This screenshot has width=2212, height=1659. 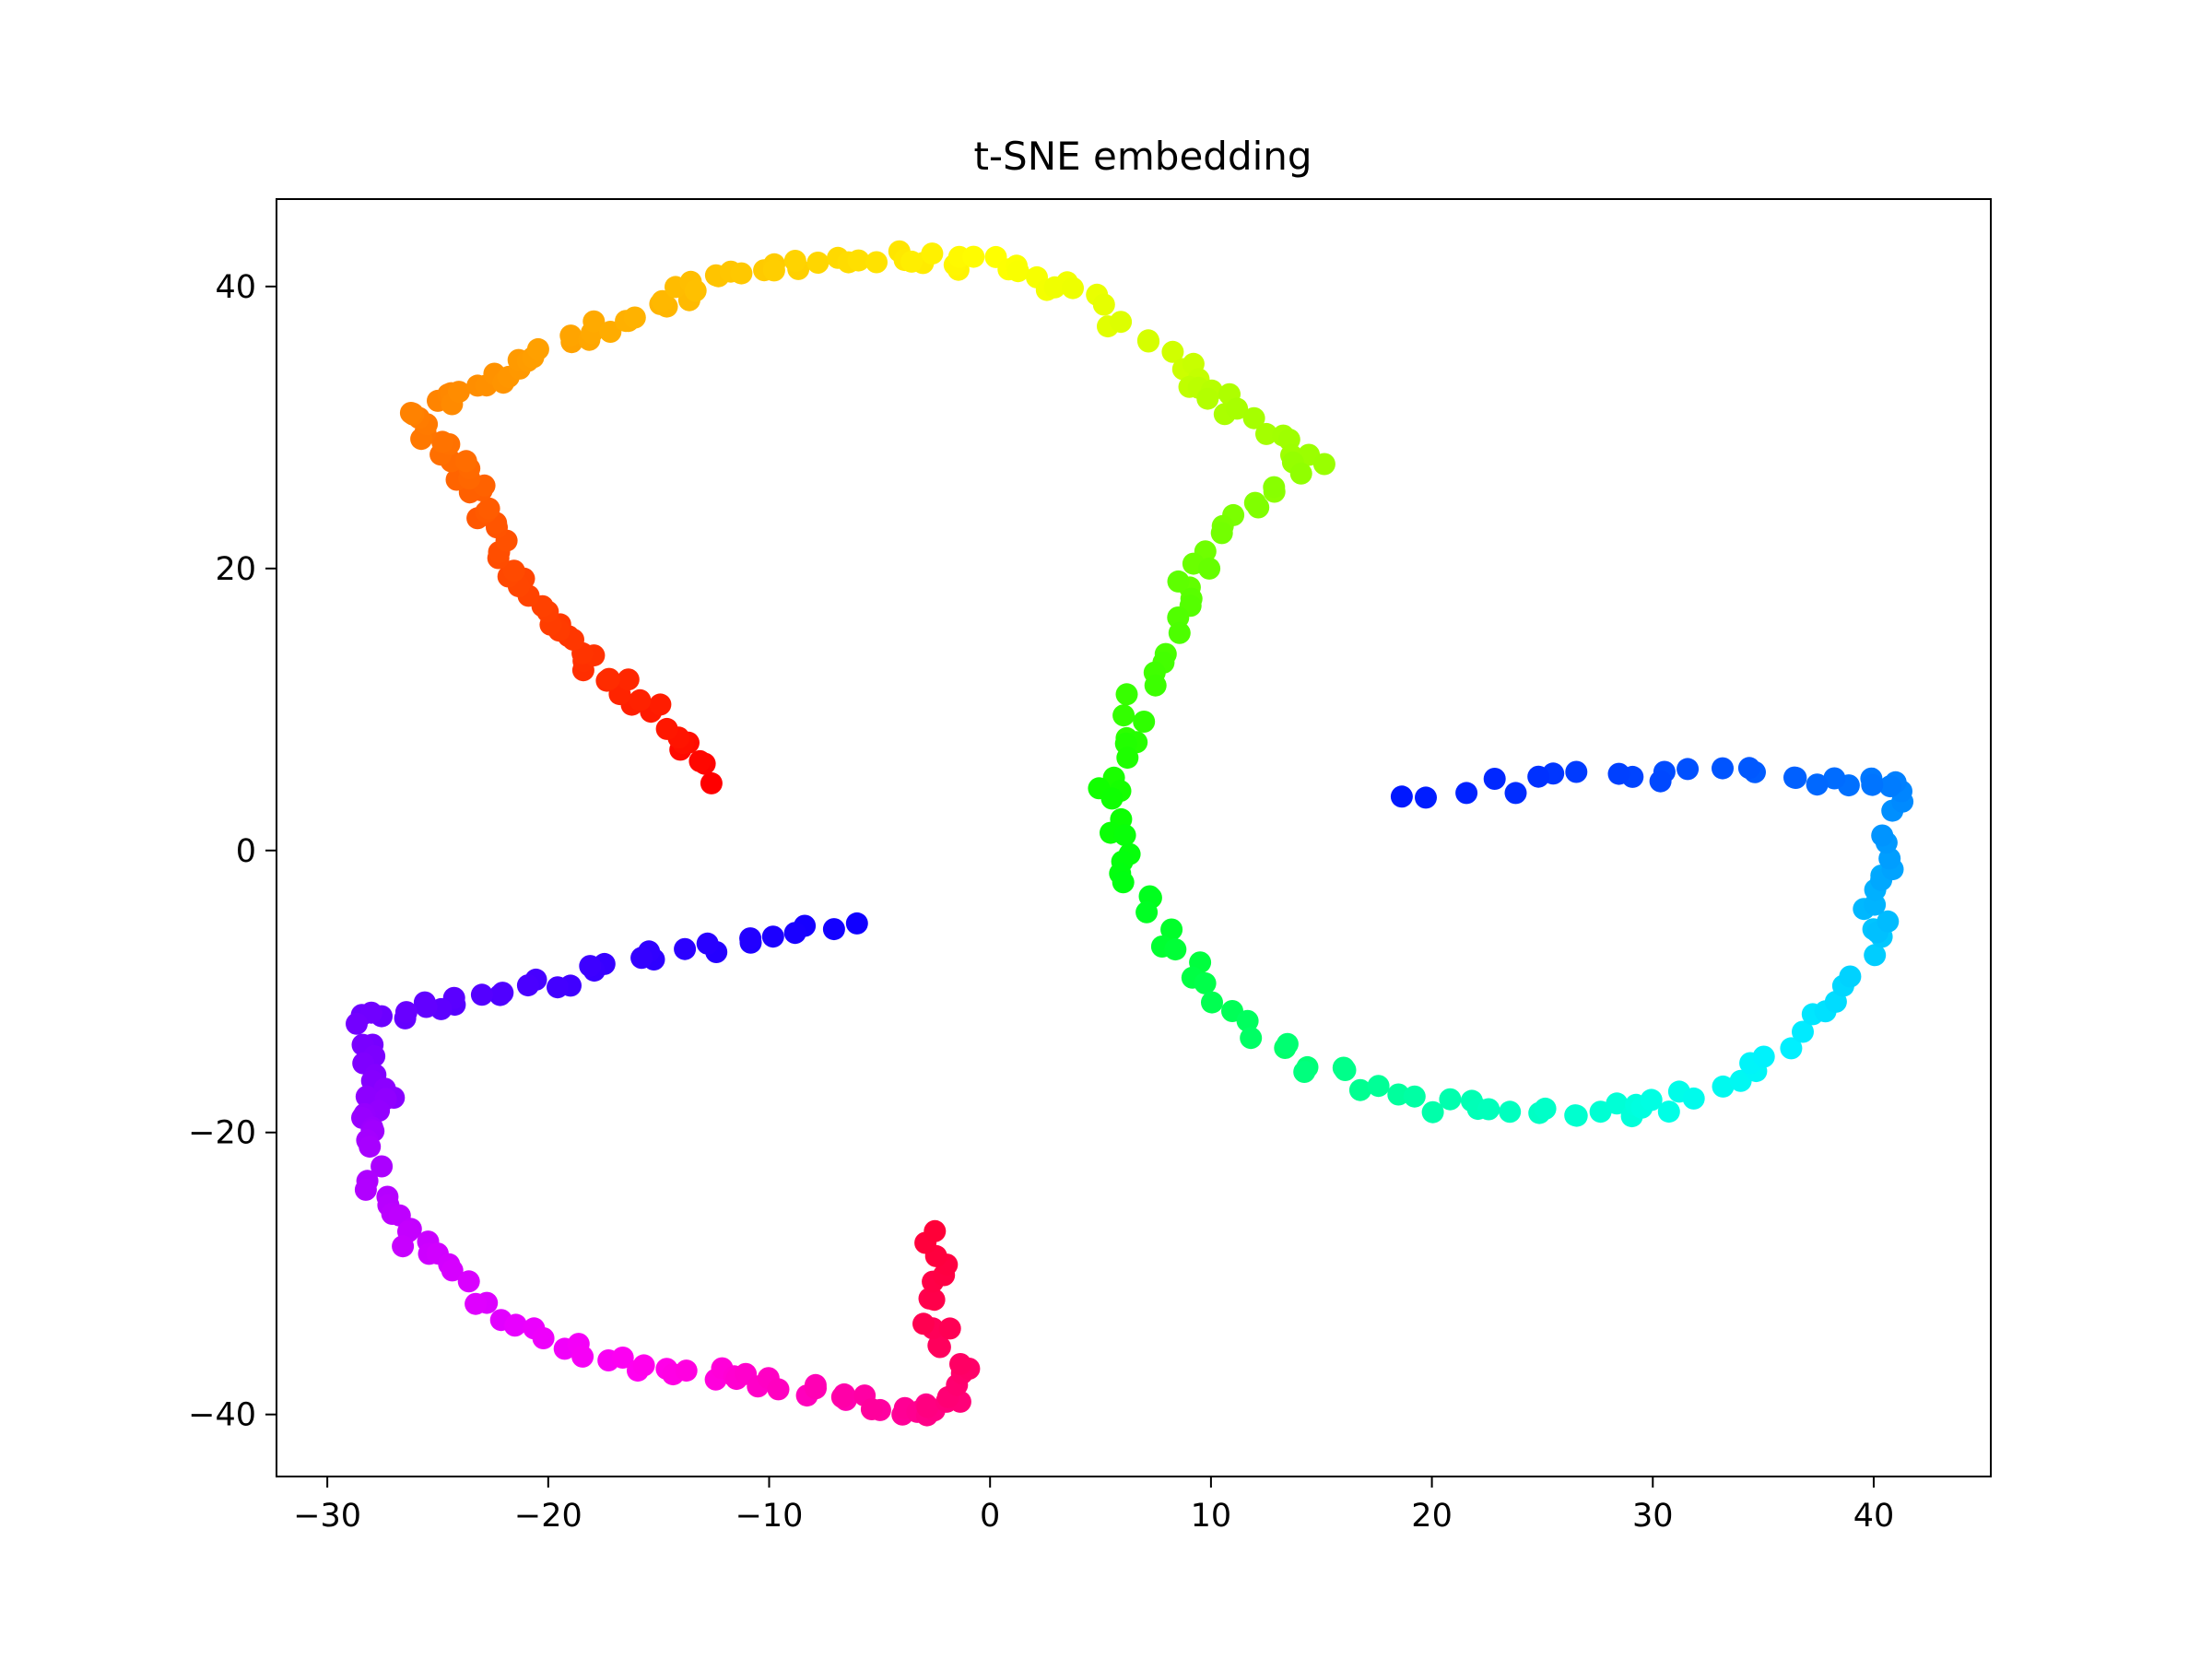 I want to click on y-tick-label: −40, so click(x=222, y=1415).